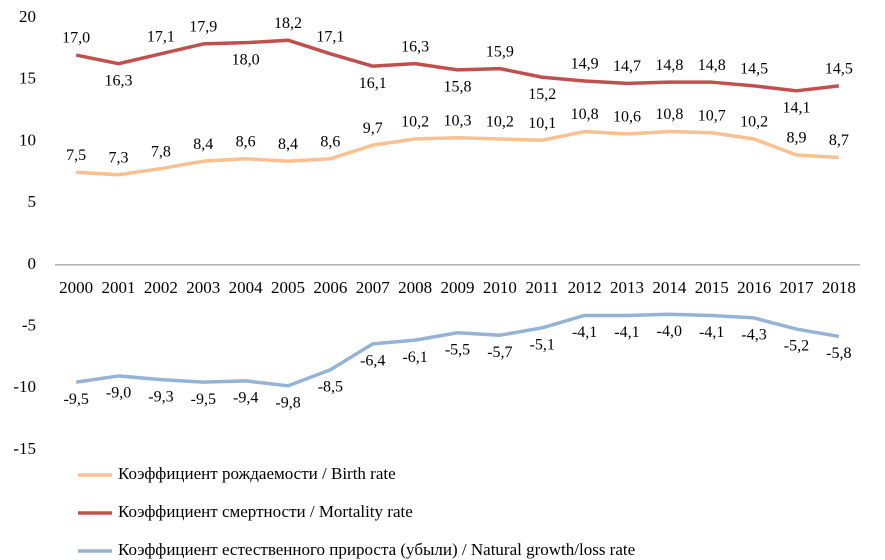 This screenshot has height=560, width=885. I want to click on y-tick-label: 10, so click(27, 139).